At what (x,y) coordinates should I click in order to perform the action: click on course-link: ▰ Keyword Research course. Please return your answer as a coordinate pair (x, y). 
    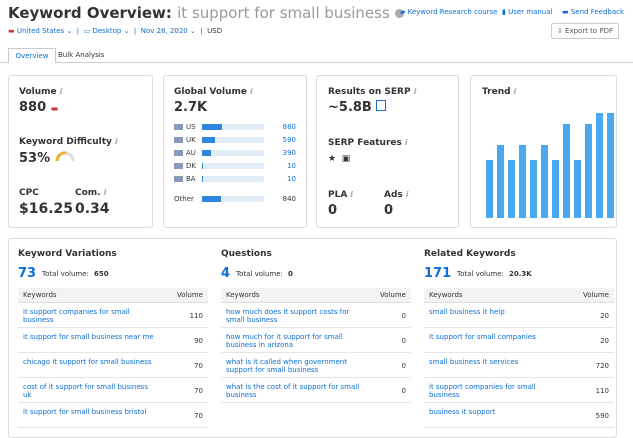
    Looking at the image, I should click on (448, 12).